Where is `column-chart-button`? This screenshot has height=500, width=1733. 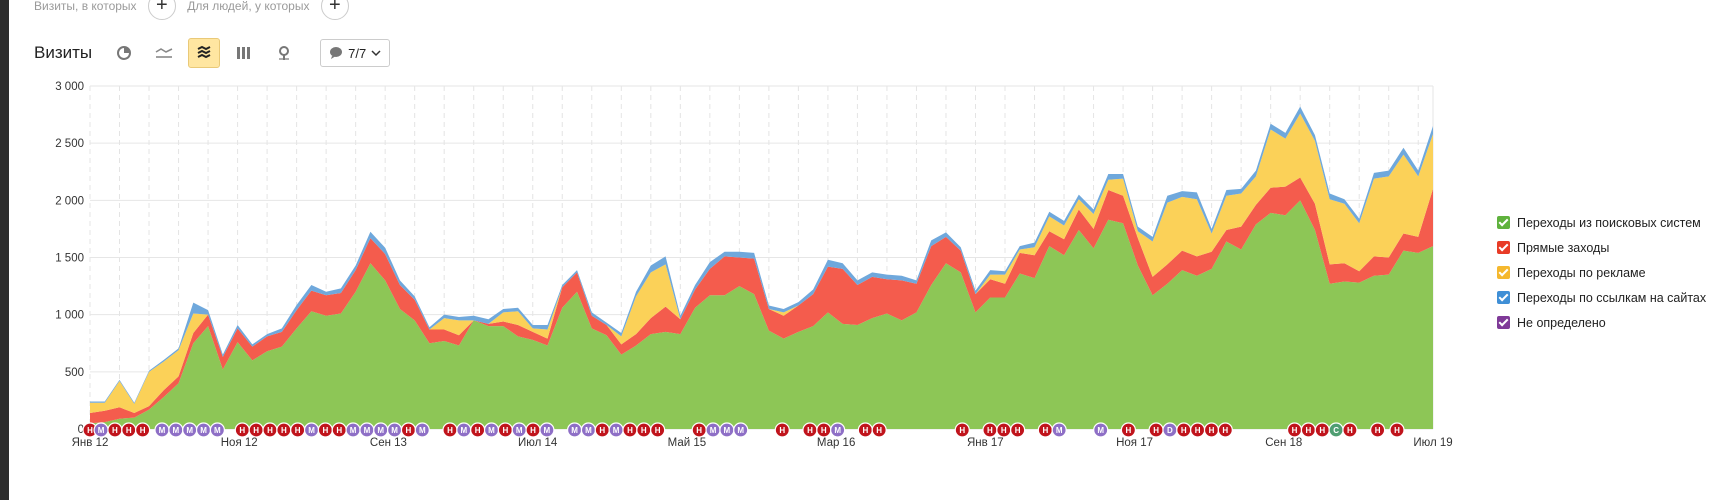 column-chart-button is located at coordinates (244, 53).